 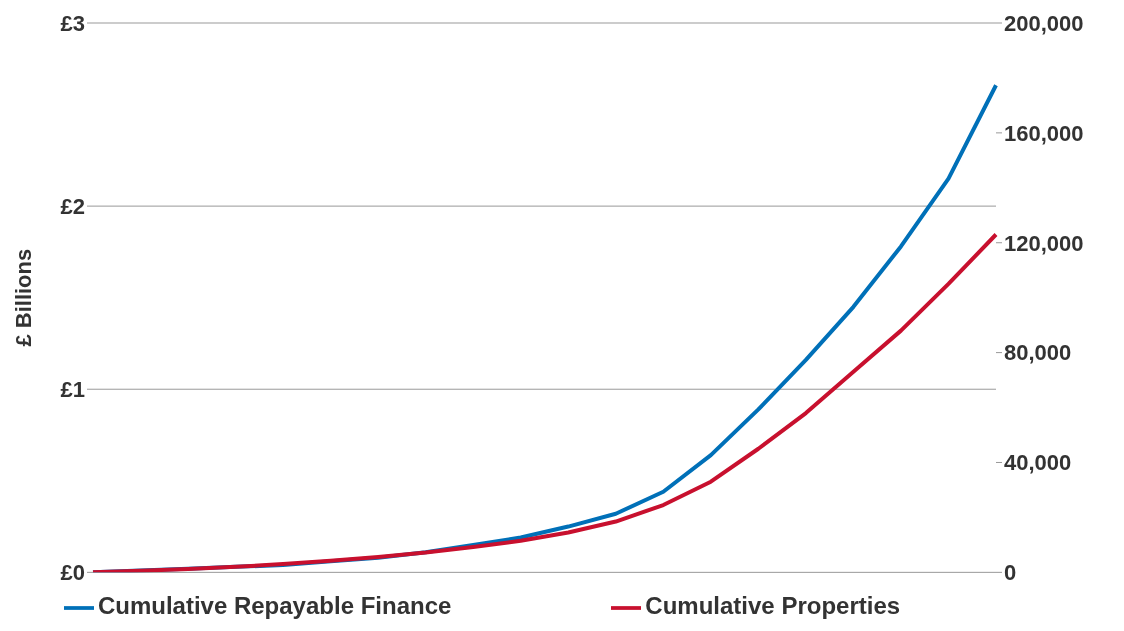 I want to click on legend-label: Cumulative Repayable Finance, so click(x=274, y=606).